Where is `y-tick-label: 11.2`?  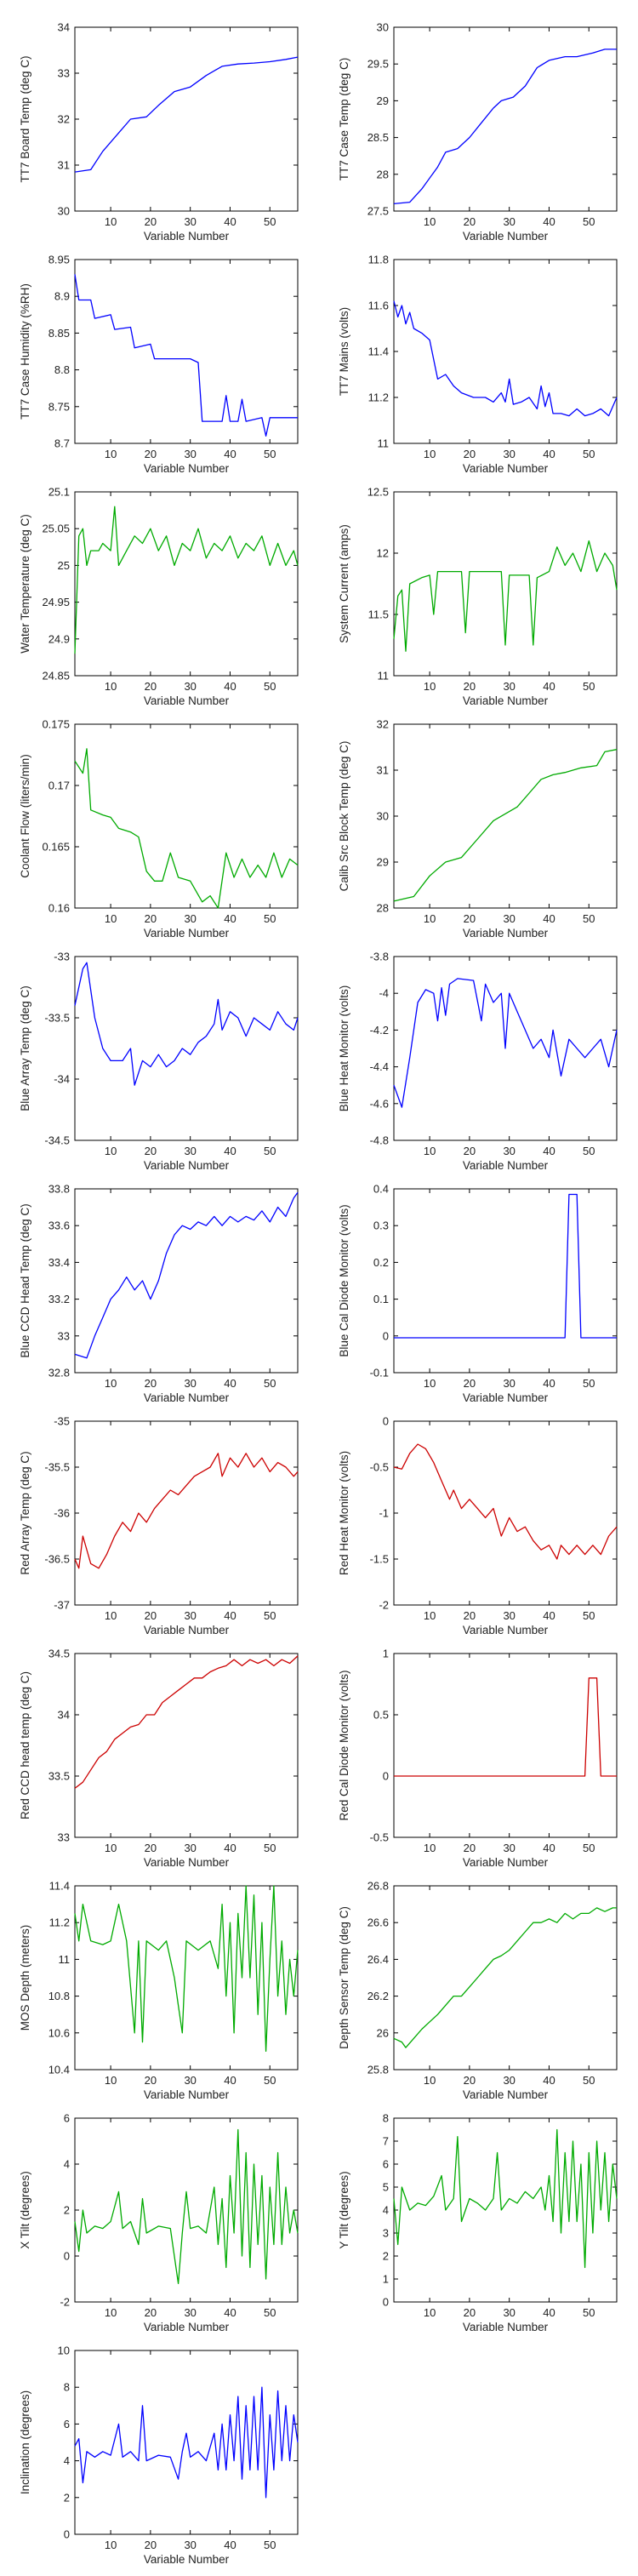
y-tick-label: 11.2 is located at coordinates (60, 1922).